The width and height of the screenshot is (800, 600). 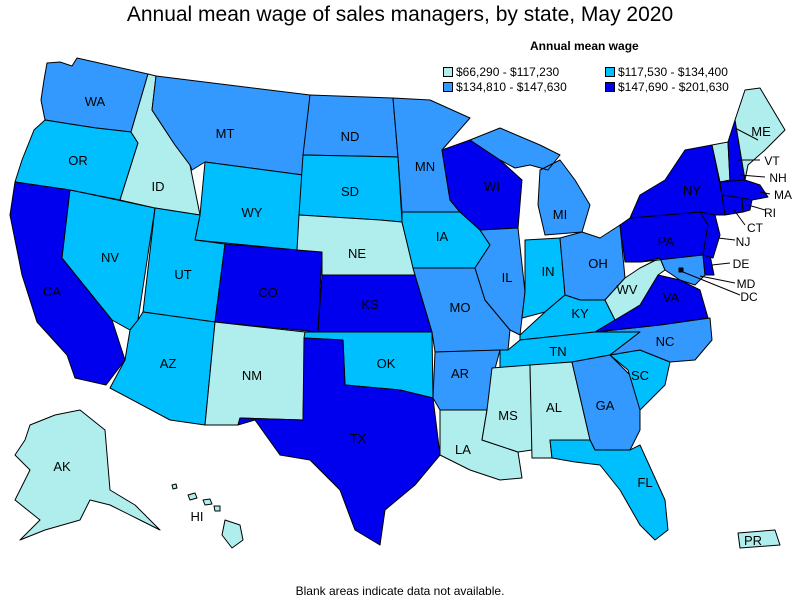 What do you see at coordinates (554, 407) in the screenshot?
I see `state-label-al: AL` at bounding box center [554, 407].